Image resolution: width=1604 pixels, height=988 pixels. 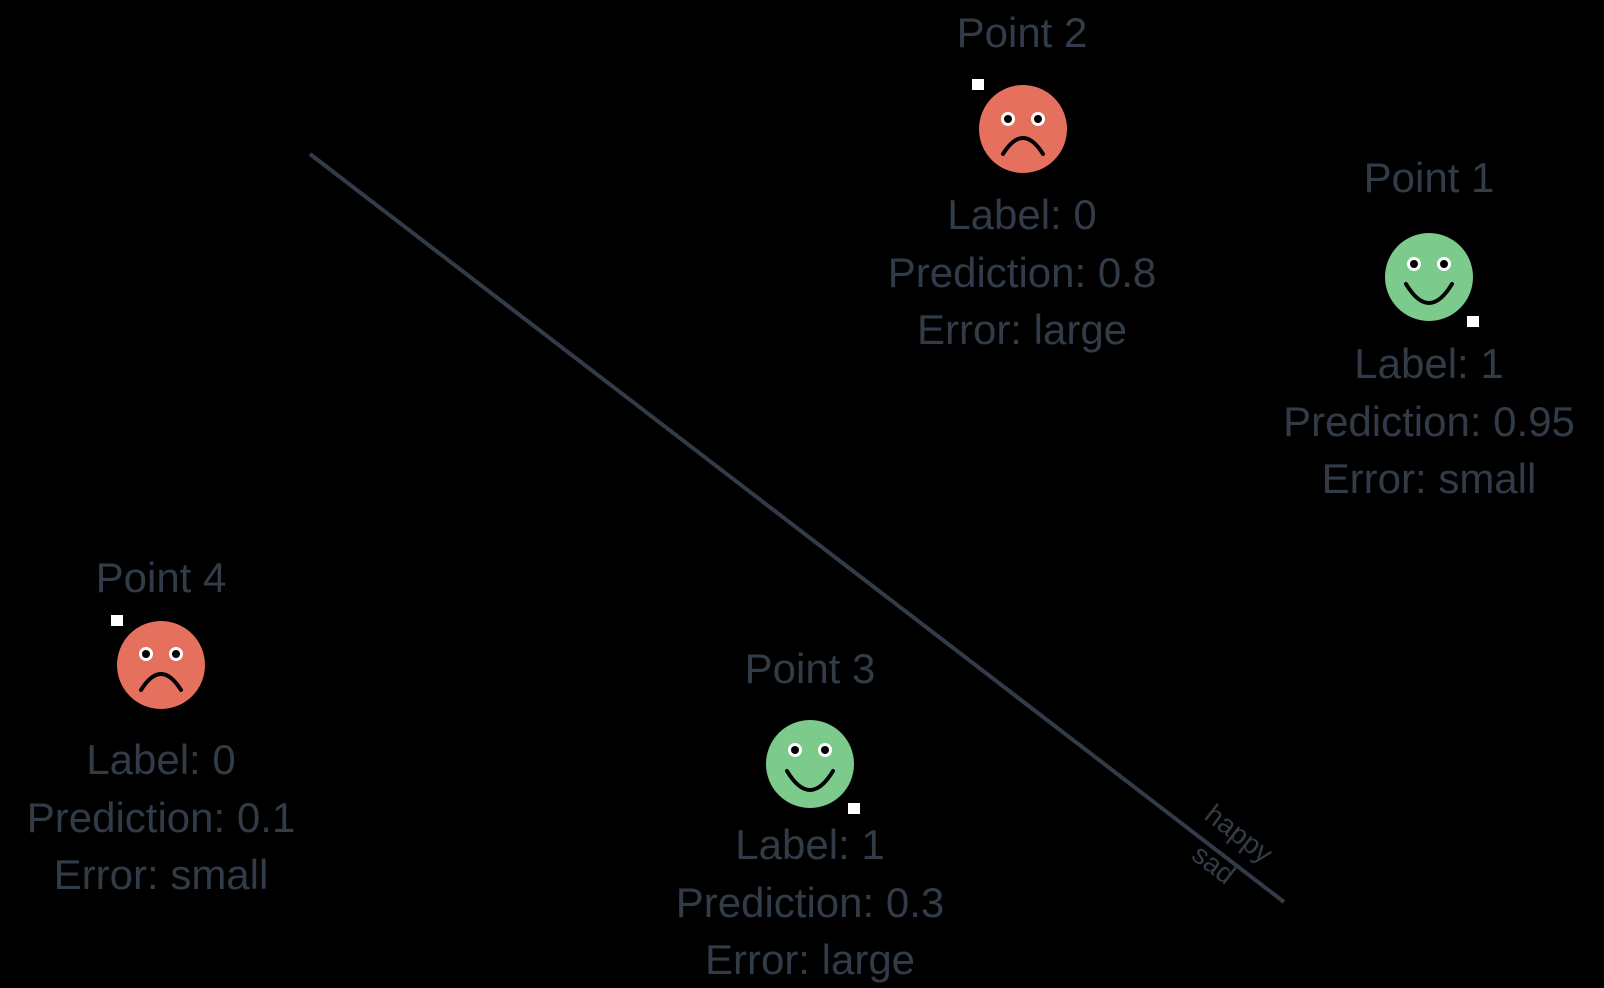 What do you see at coordinates (1022, 329) in the screenshot?
I see `point-2-error: Error: large` at bounding box center [1022, 329].